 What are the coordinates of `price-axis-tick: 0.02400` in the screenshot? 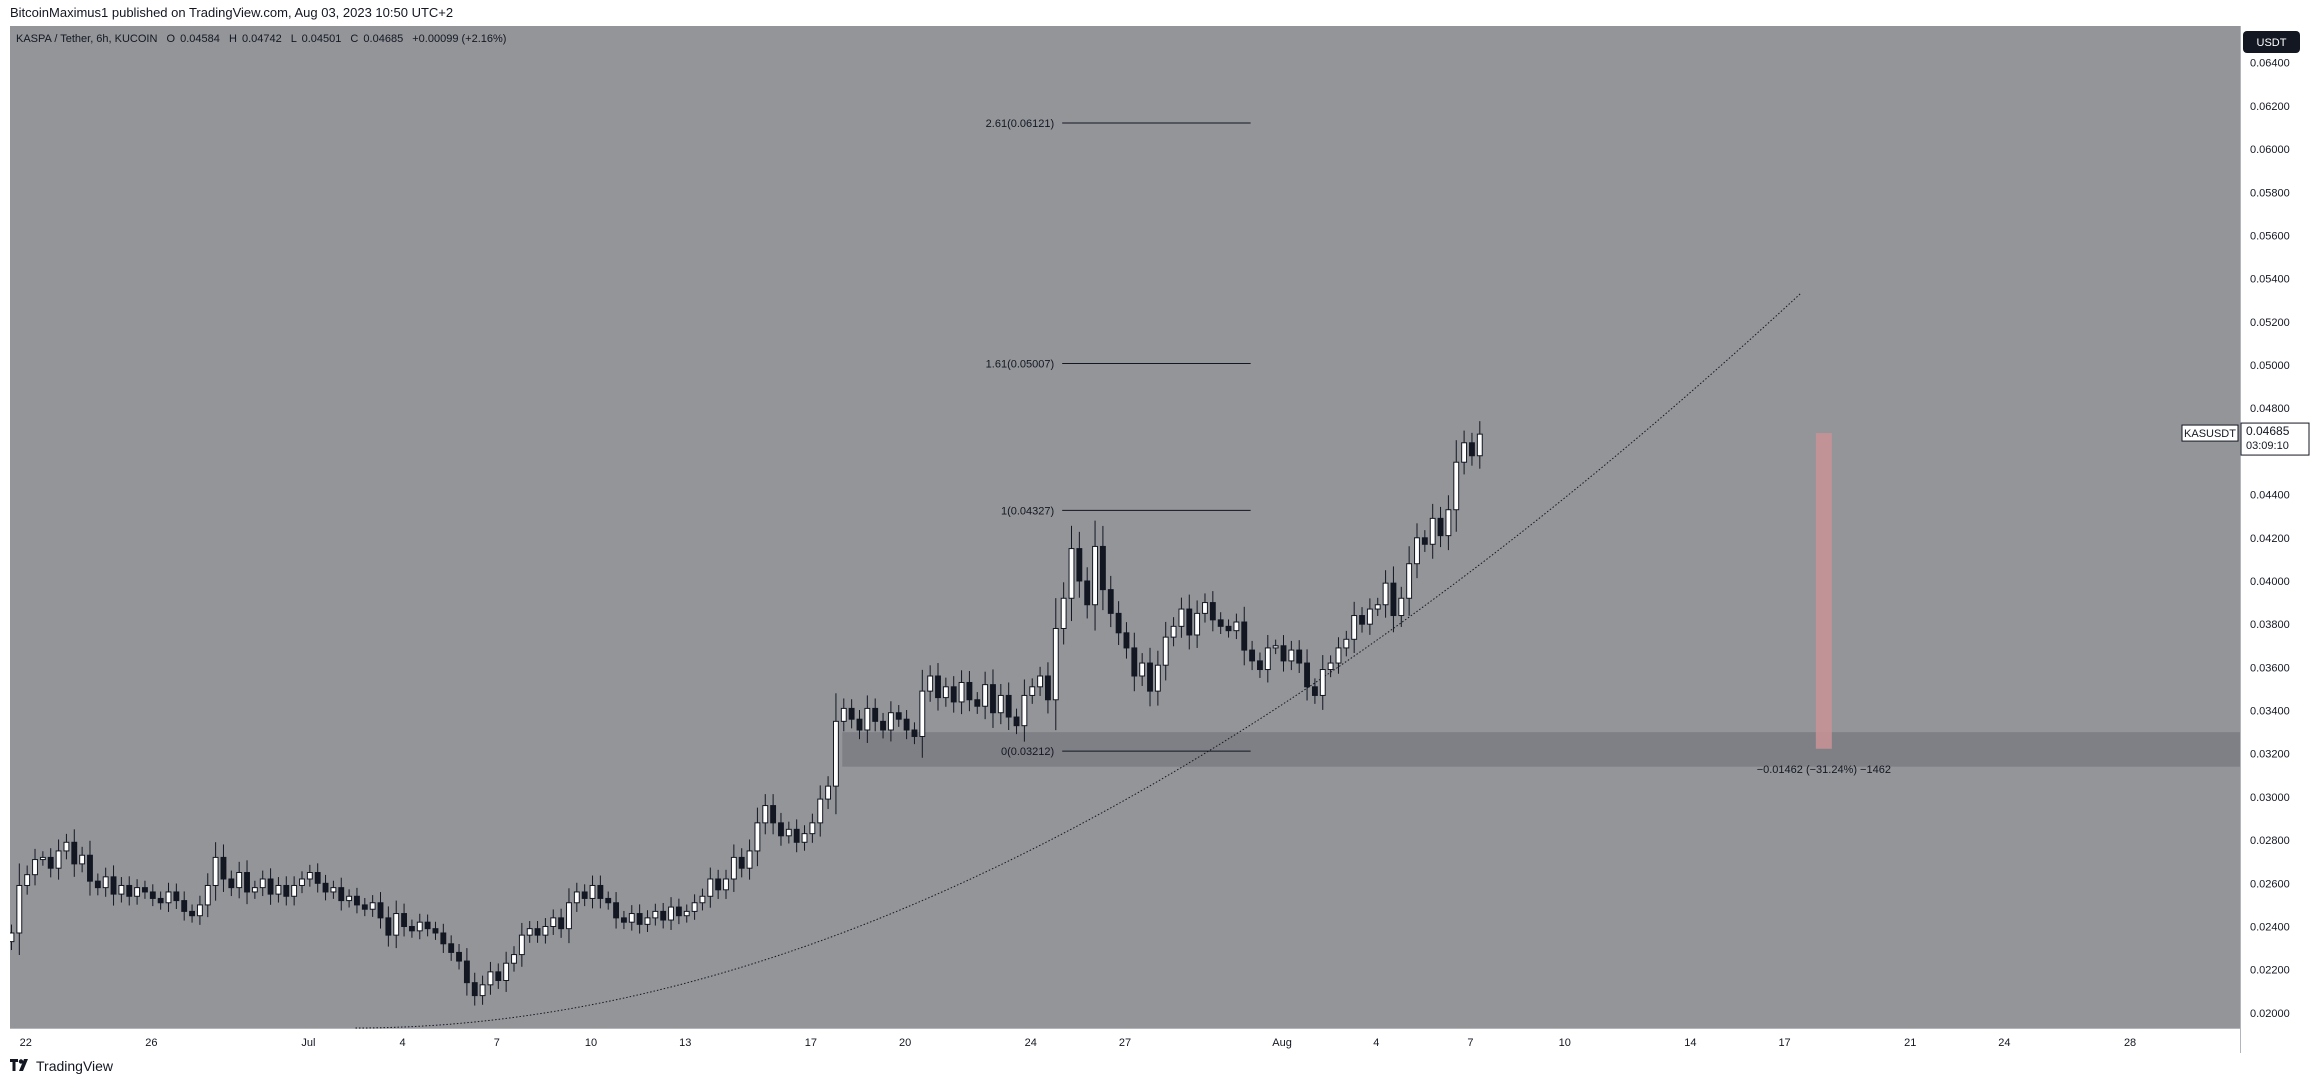 It's located at (2270, 928).